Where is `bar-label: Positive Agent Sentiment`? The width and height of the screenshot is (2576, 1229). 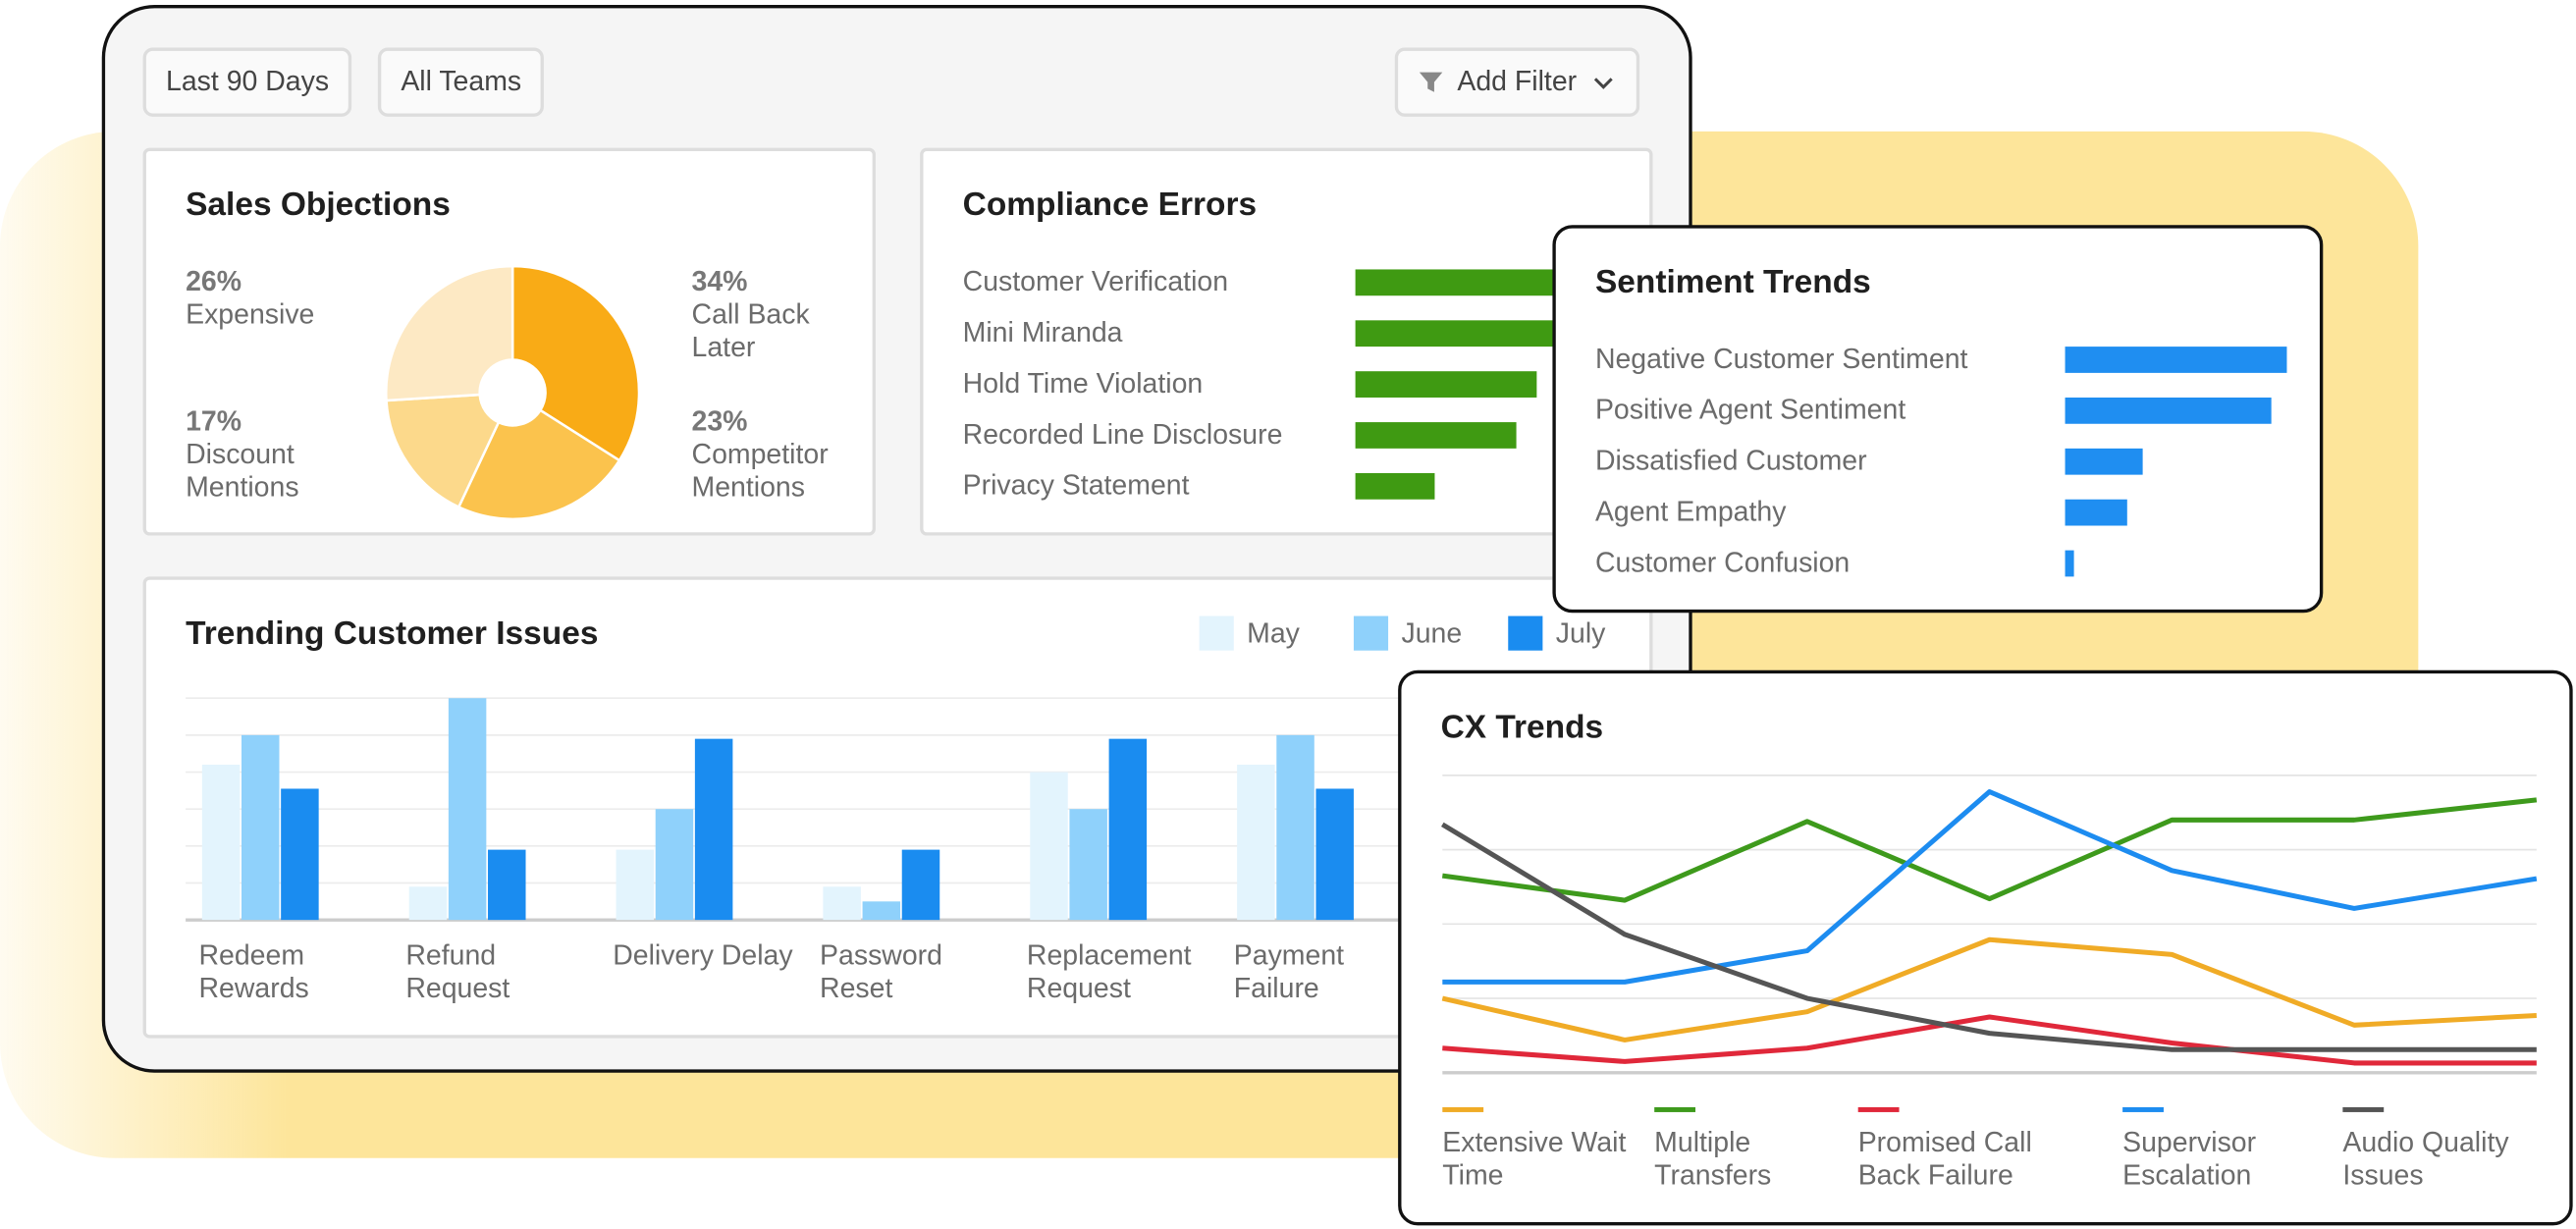
bar-label: Positive Agent Sentiment is located at coordinates (1750, 410).